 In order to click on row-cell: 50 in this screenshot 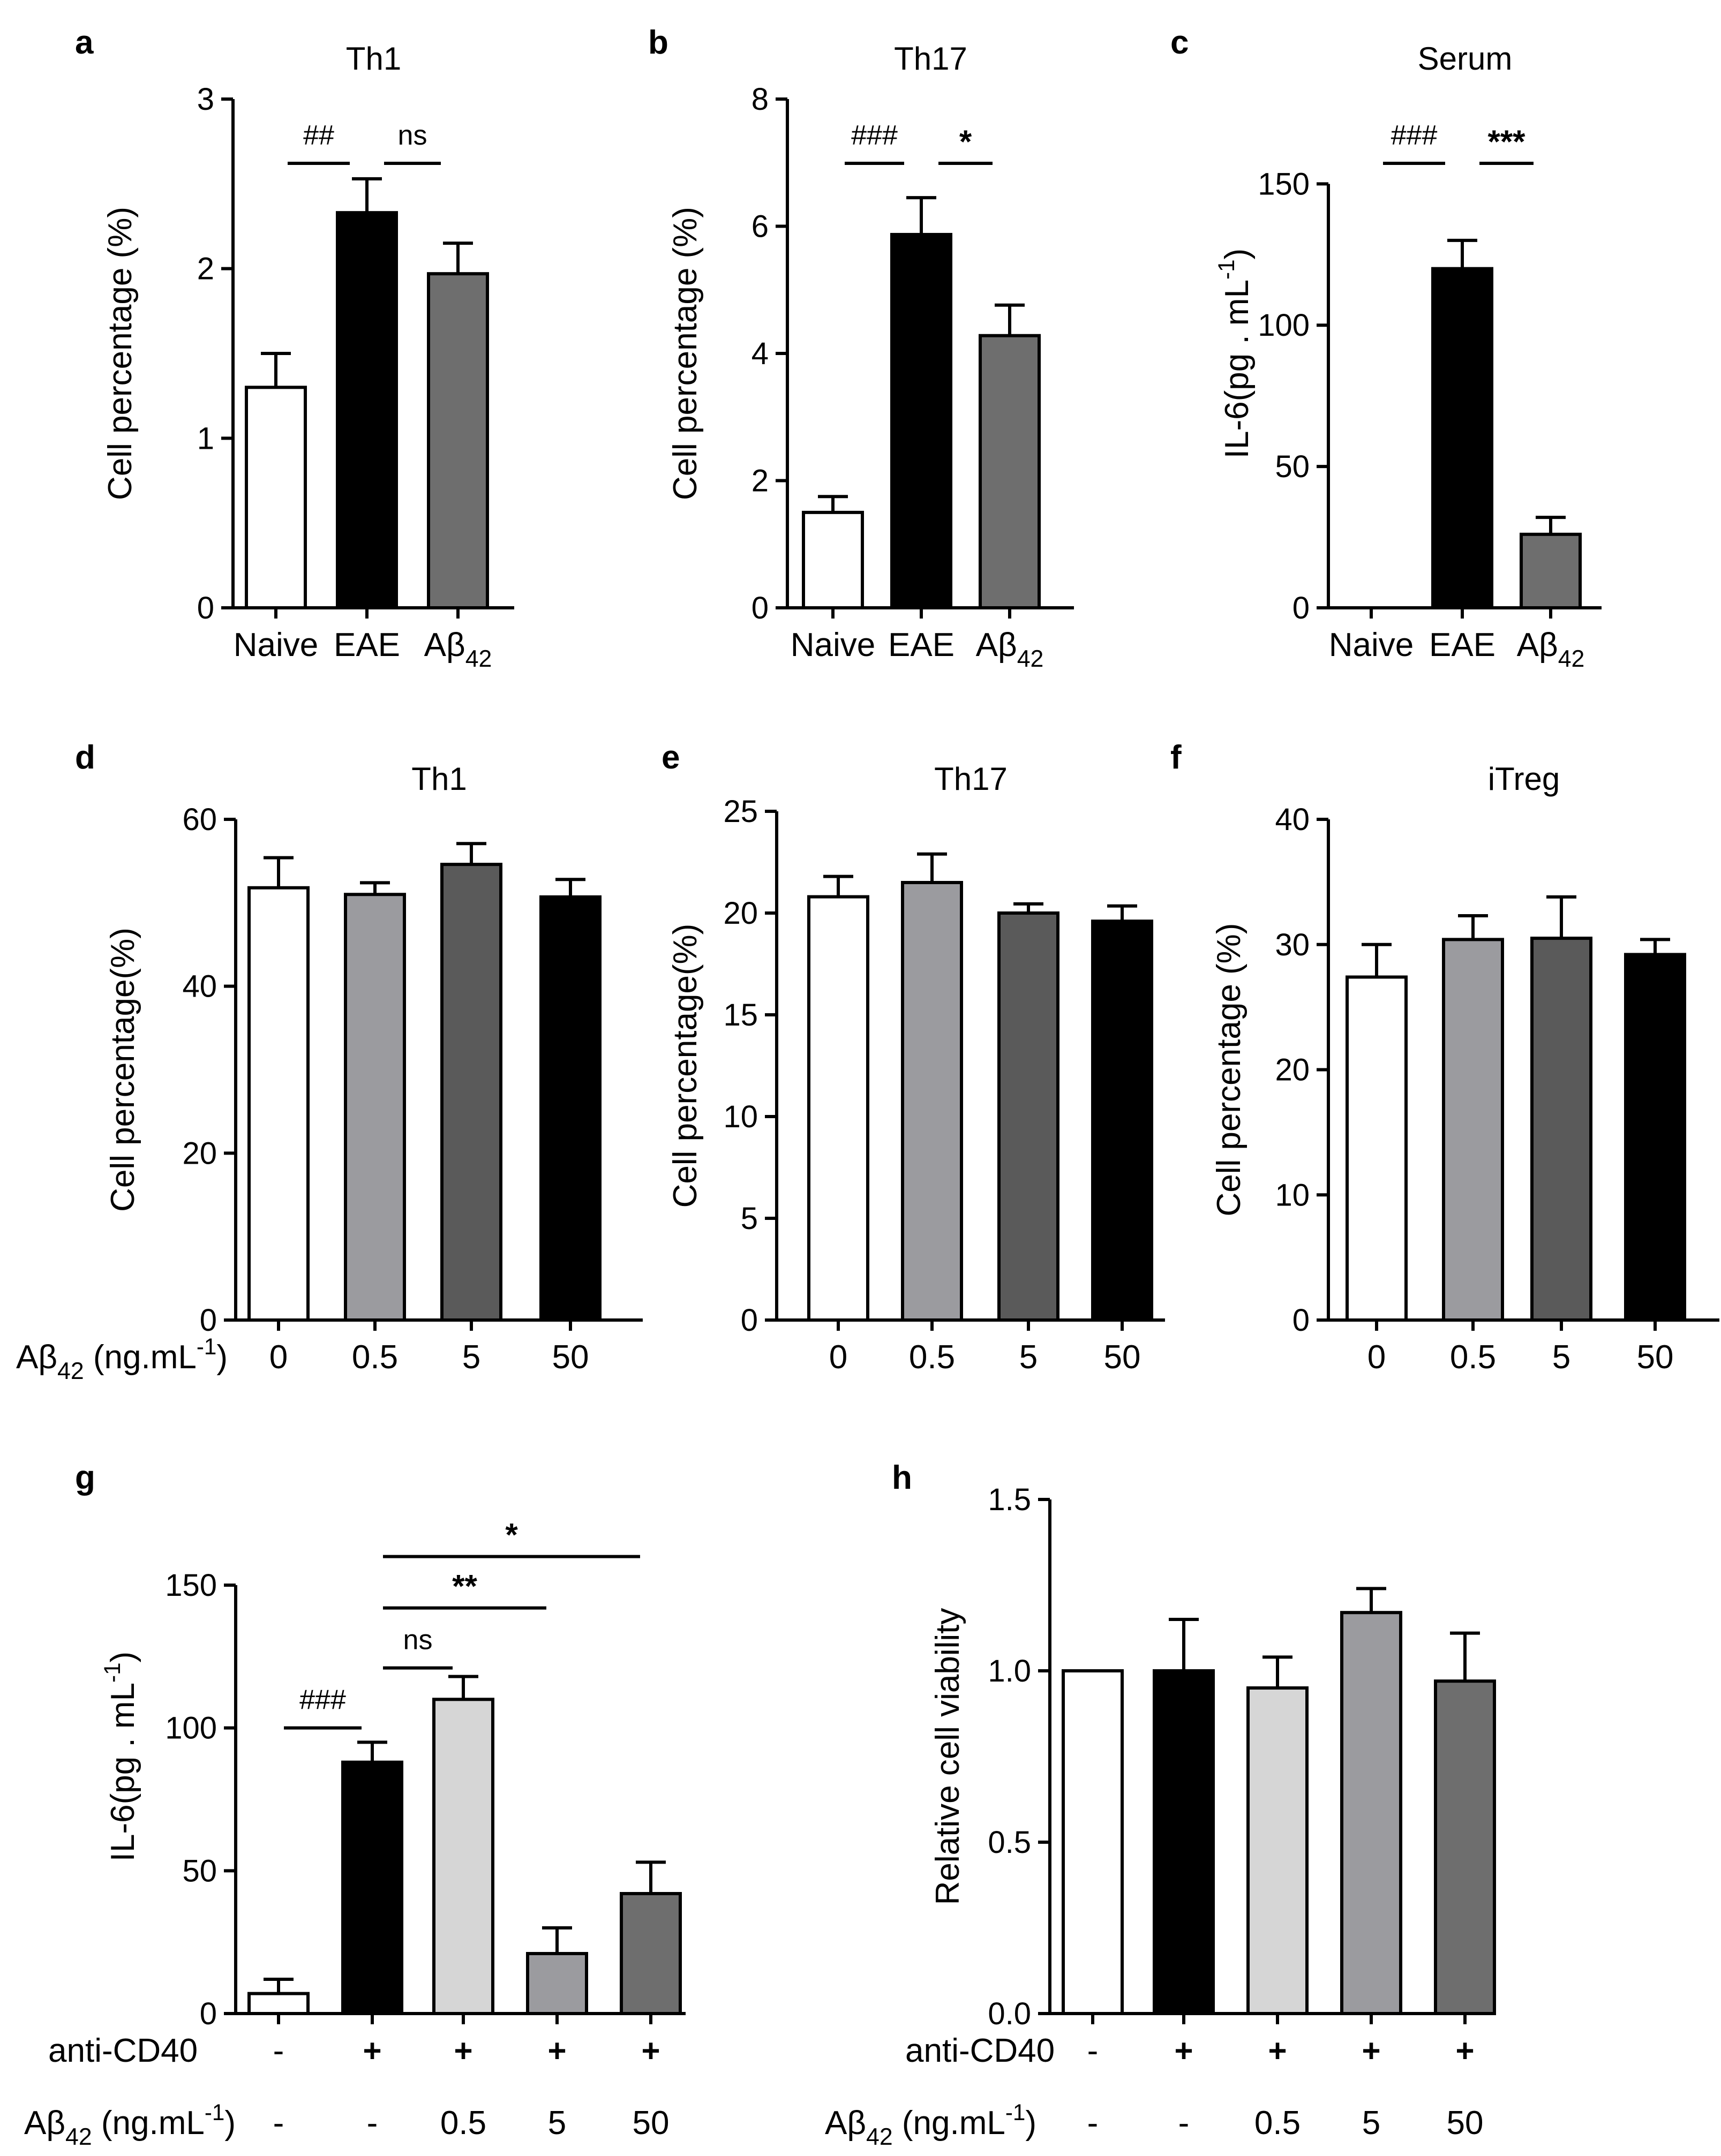, I will do `click(651, 2123)`.